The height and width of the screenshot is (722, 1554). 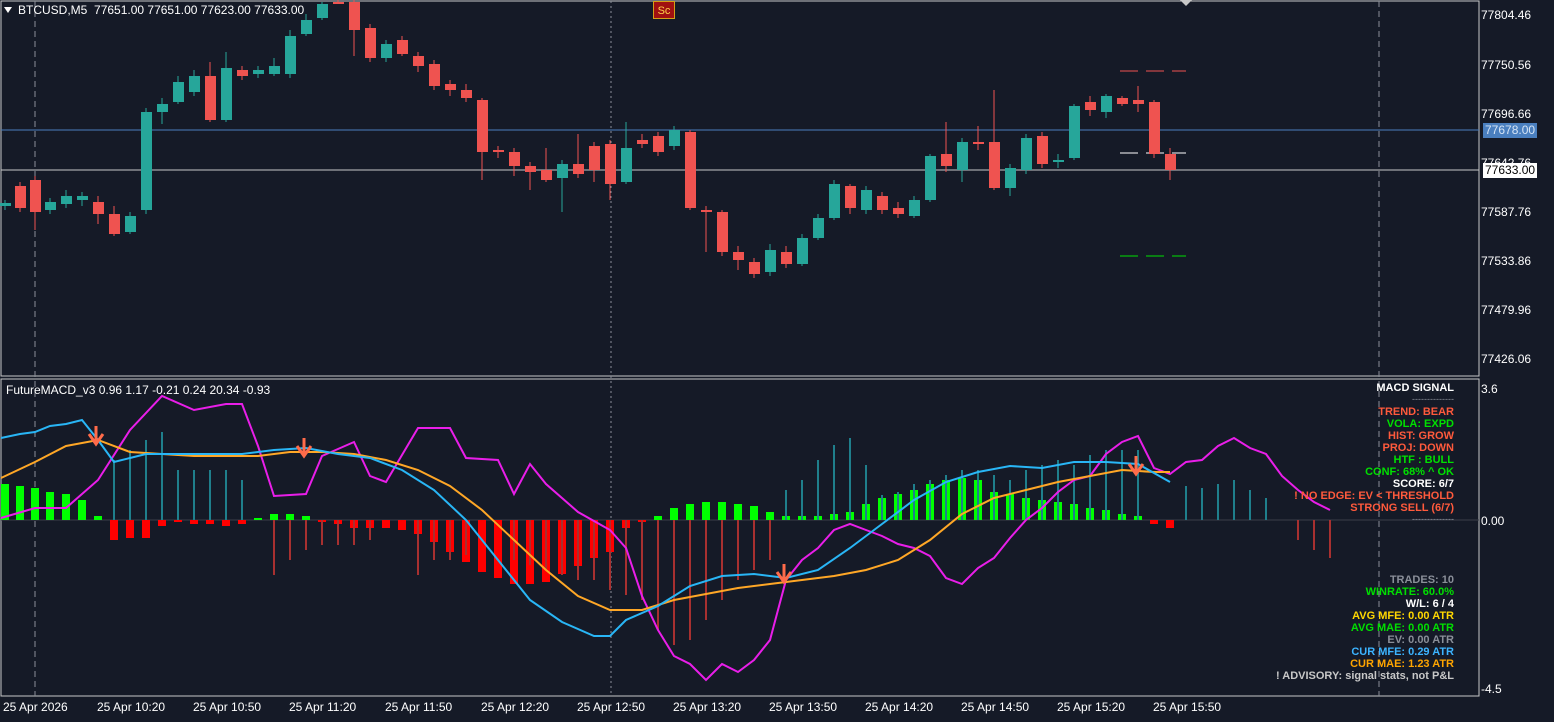 What do you see at coordinates (1506, 212) in the screenshot?
I see `price-axis-label: 77587.76` at bounding box center [1506, 212].